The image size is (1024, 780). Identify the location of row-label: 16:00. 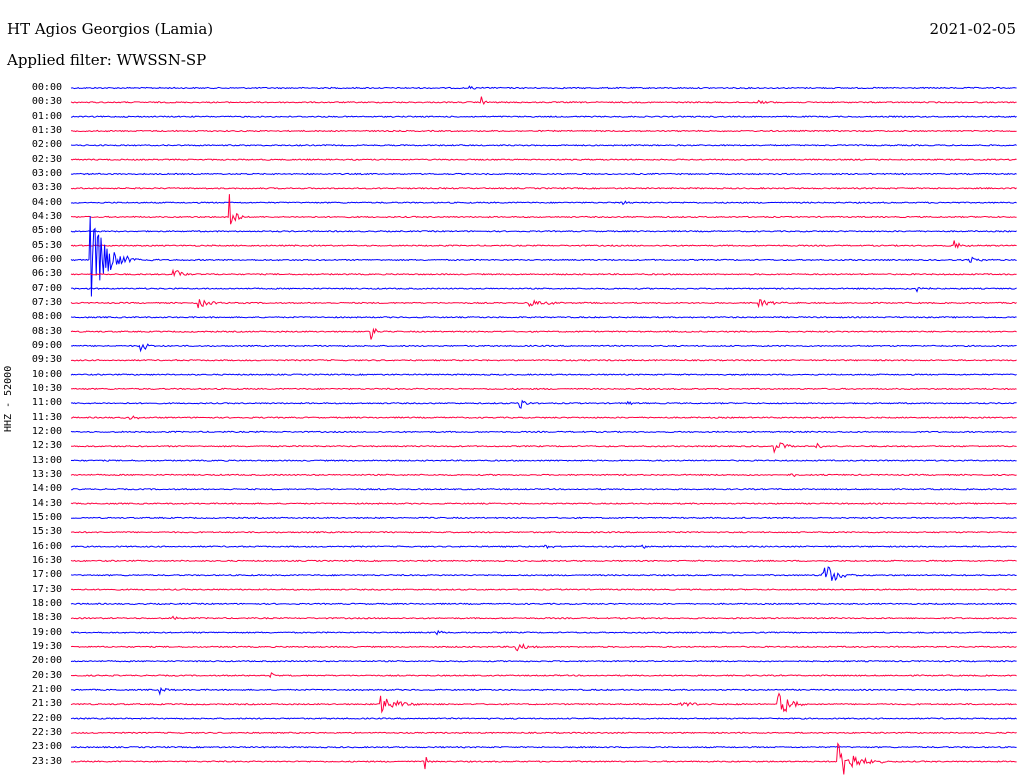
(46, 546).